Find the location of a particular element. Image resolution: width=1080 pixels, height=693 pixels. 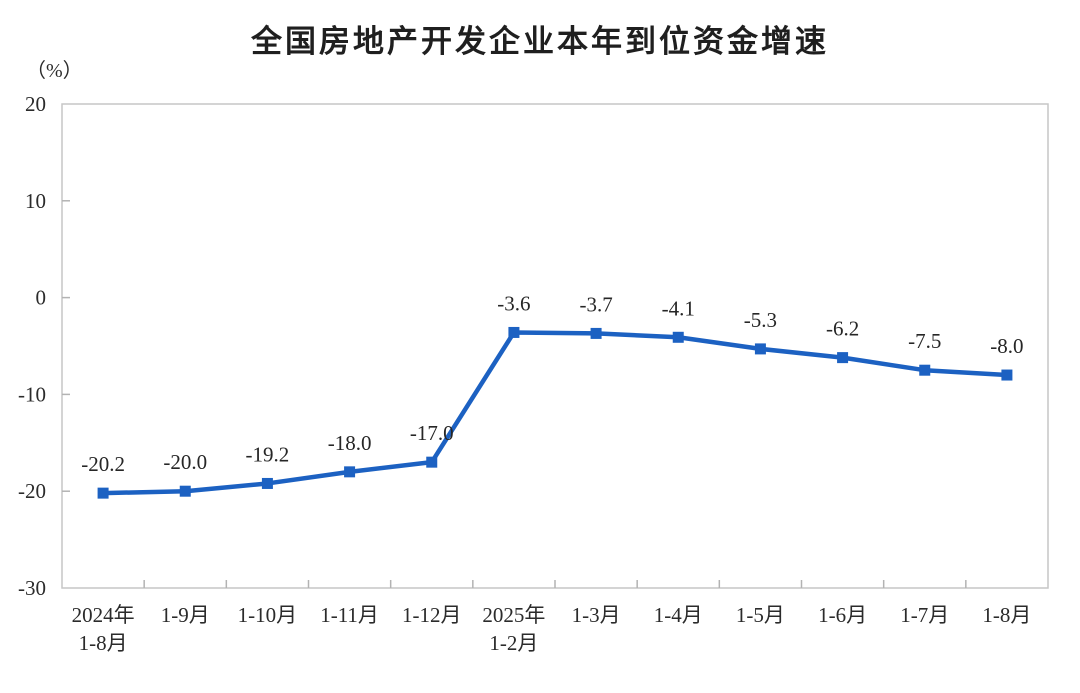

x-axis-category-label: 1-11月 is located at coordinates (349, 615).